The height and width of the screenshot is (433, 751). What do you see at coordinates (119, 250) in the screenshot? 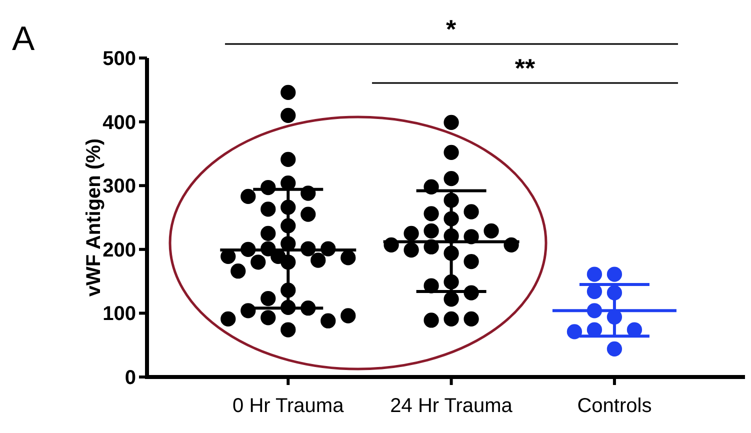
I see `y-tick-label: 200` at bounding box center [119, 250].